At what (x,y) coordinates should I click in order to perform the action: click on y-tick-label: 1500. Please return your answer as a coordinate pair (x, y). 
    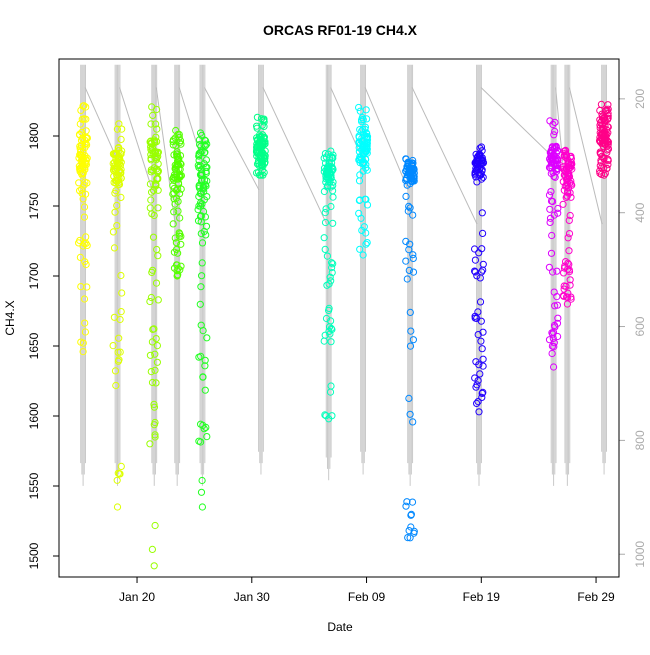
    Looking at the image, I should click on (34, 555).